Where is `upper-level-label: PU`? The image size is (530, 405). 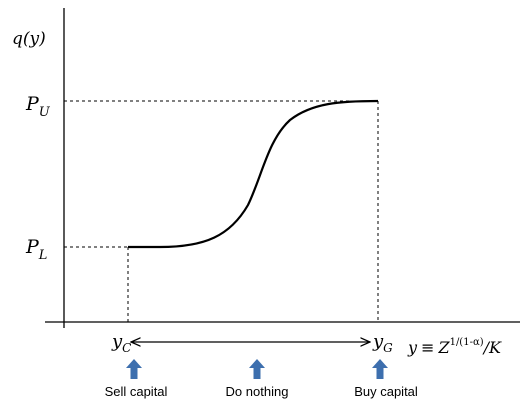
upper-level-label: PU is located at coordinates (38, 106).